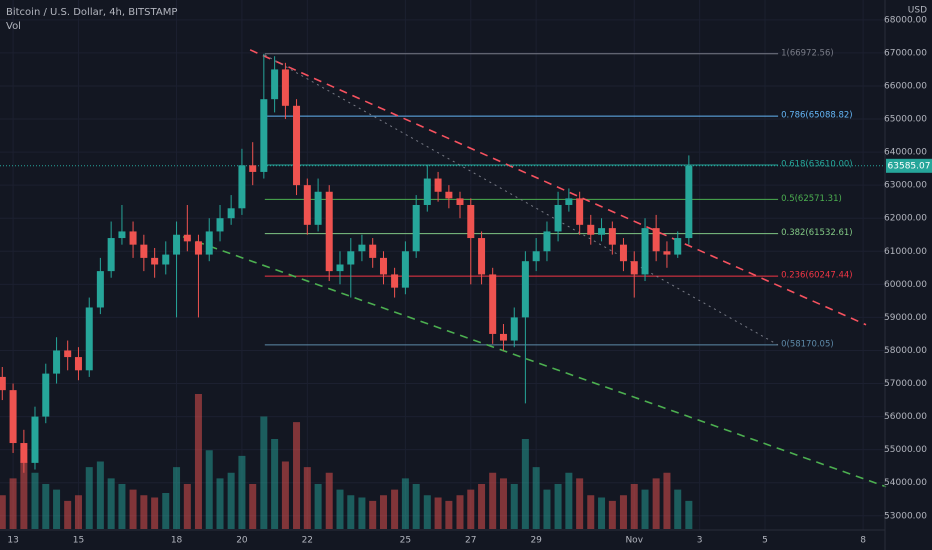 The image size is (932, 550). I want to click on y-tick-label: 58000.00, so click(905, 351).